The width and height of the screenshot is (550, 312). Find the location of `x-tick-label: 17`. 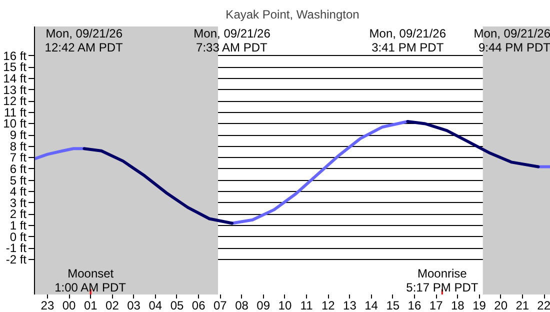

x-tick-label: 17 is located at coordinates (436, 305).